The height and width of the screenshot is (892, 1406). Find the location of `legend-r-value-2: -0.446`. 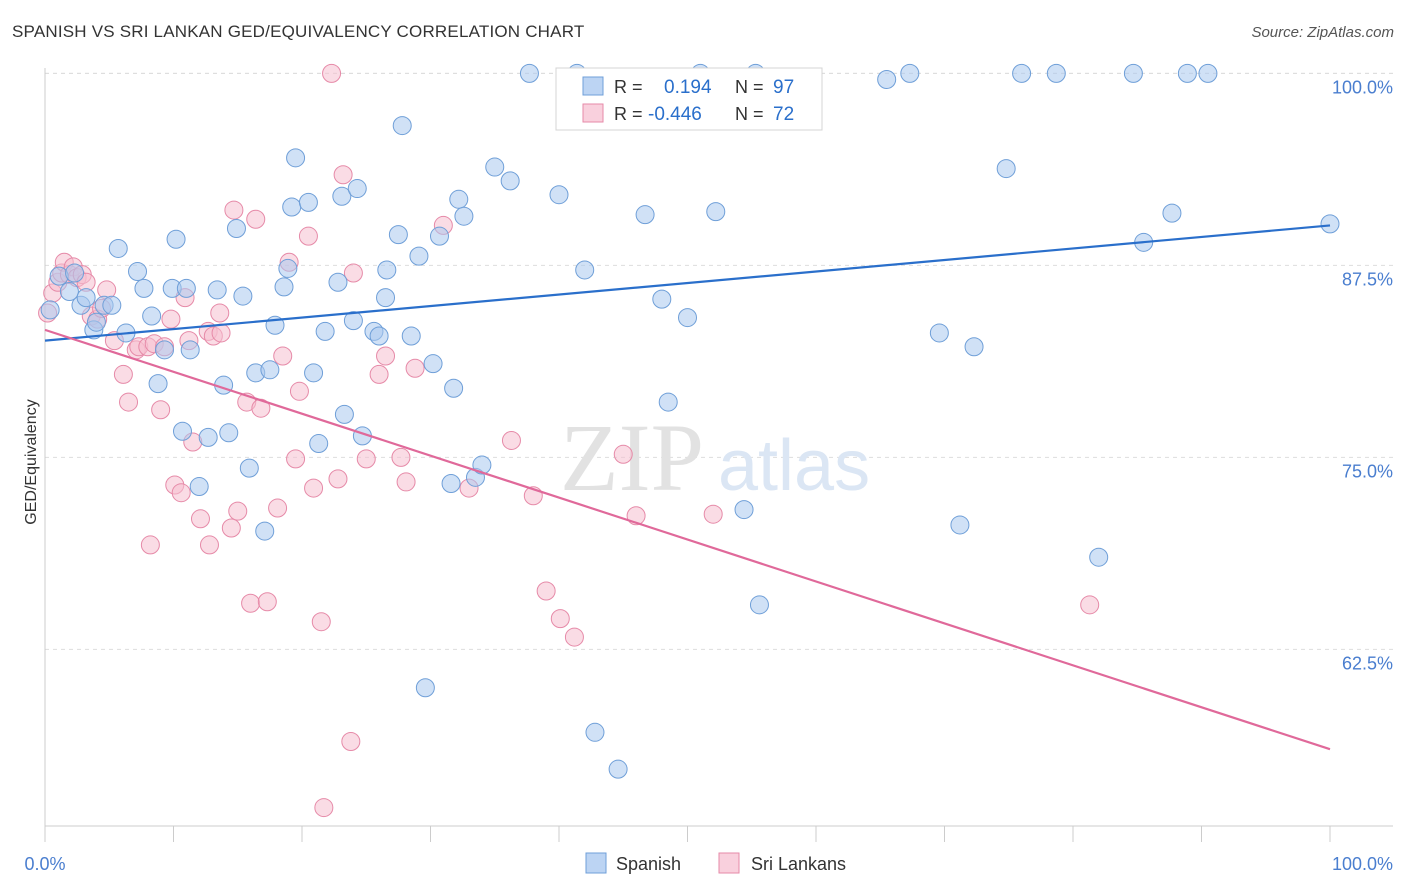

legend-r-value-2: -0.446 is located at coordinates (675, 114).